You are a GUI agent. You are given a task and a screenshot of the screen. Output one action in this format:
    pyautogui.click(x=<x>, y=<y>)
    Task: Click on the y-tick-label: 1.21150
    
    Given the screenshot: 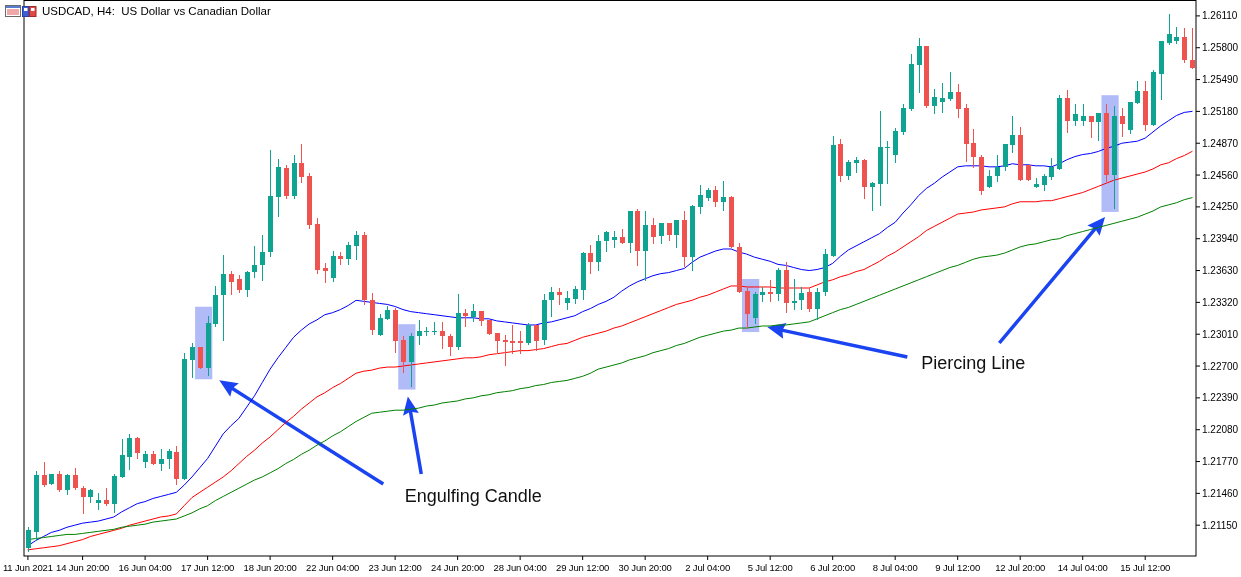 What is the action you would take?
    pyautogui.click(x=1220, y=525)
    